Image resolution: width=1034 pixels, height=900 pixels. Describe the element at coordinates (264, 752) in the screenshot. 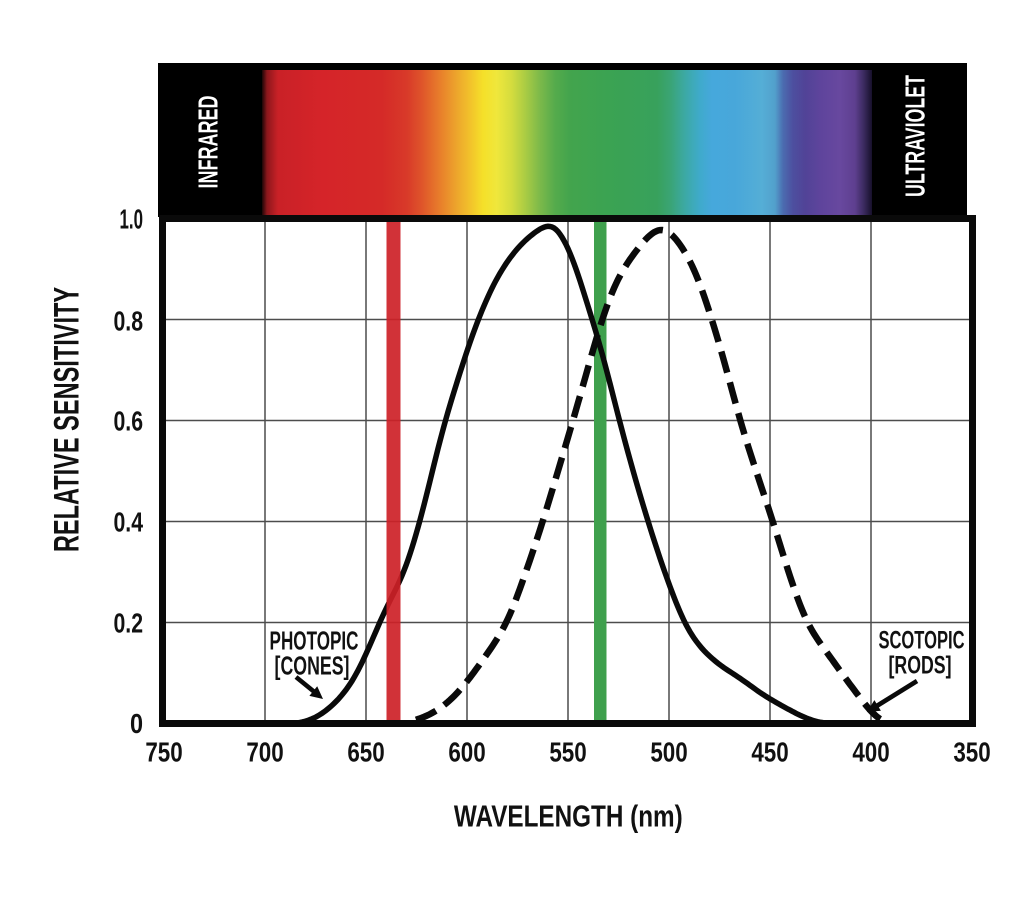

I see `svg-text: 700` at that location.